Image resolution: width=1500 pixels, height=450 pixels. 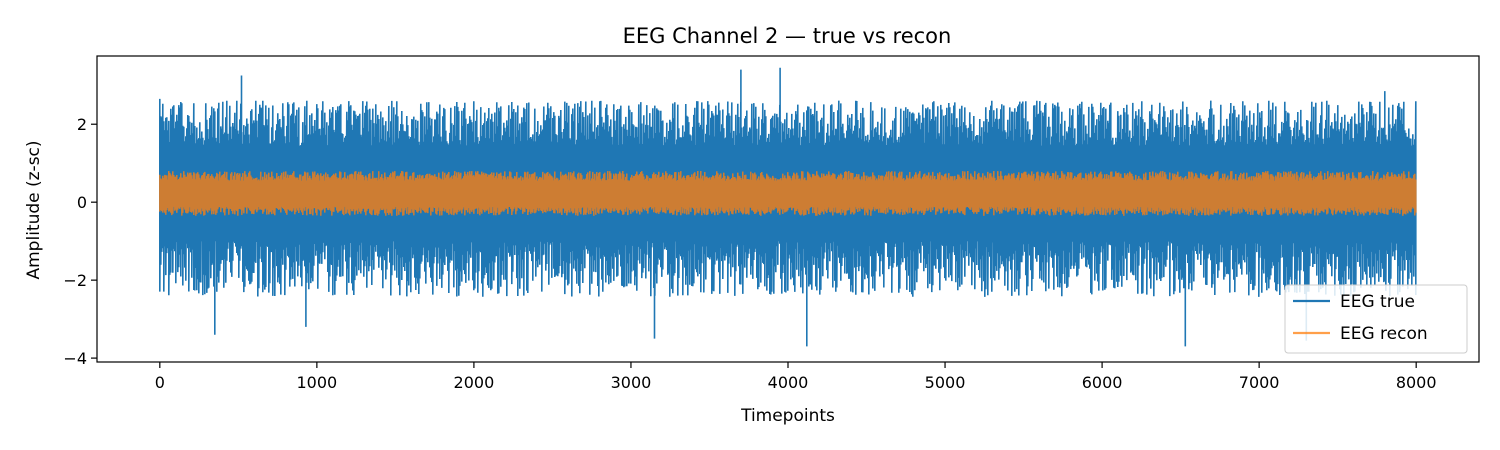 What do you see at coordinates (75, 280) in the screenshot?
I see `y-tick-label: −2` at bounding box center [75, 280].